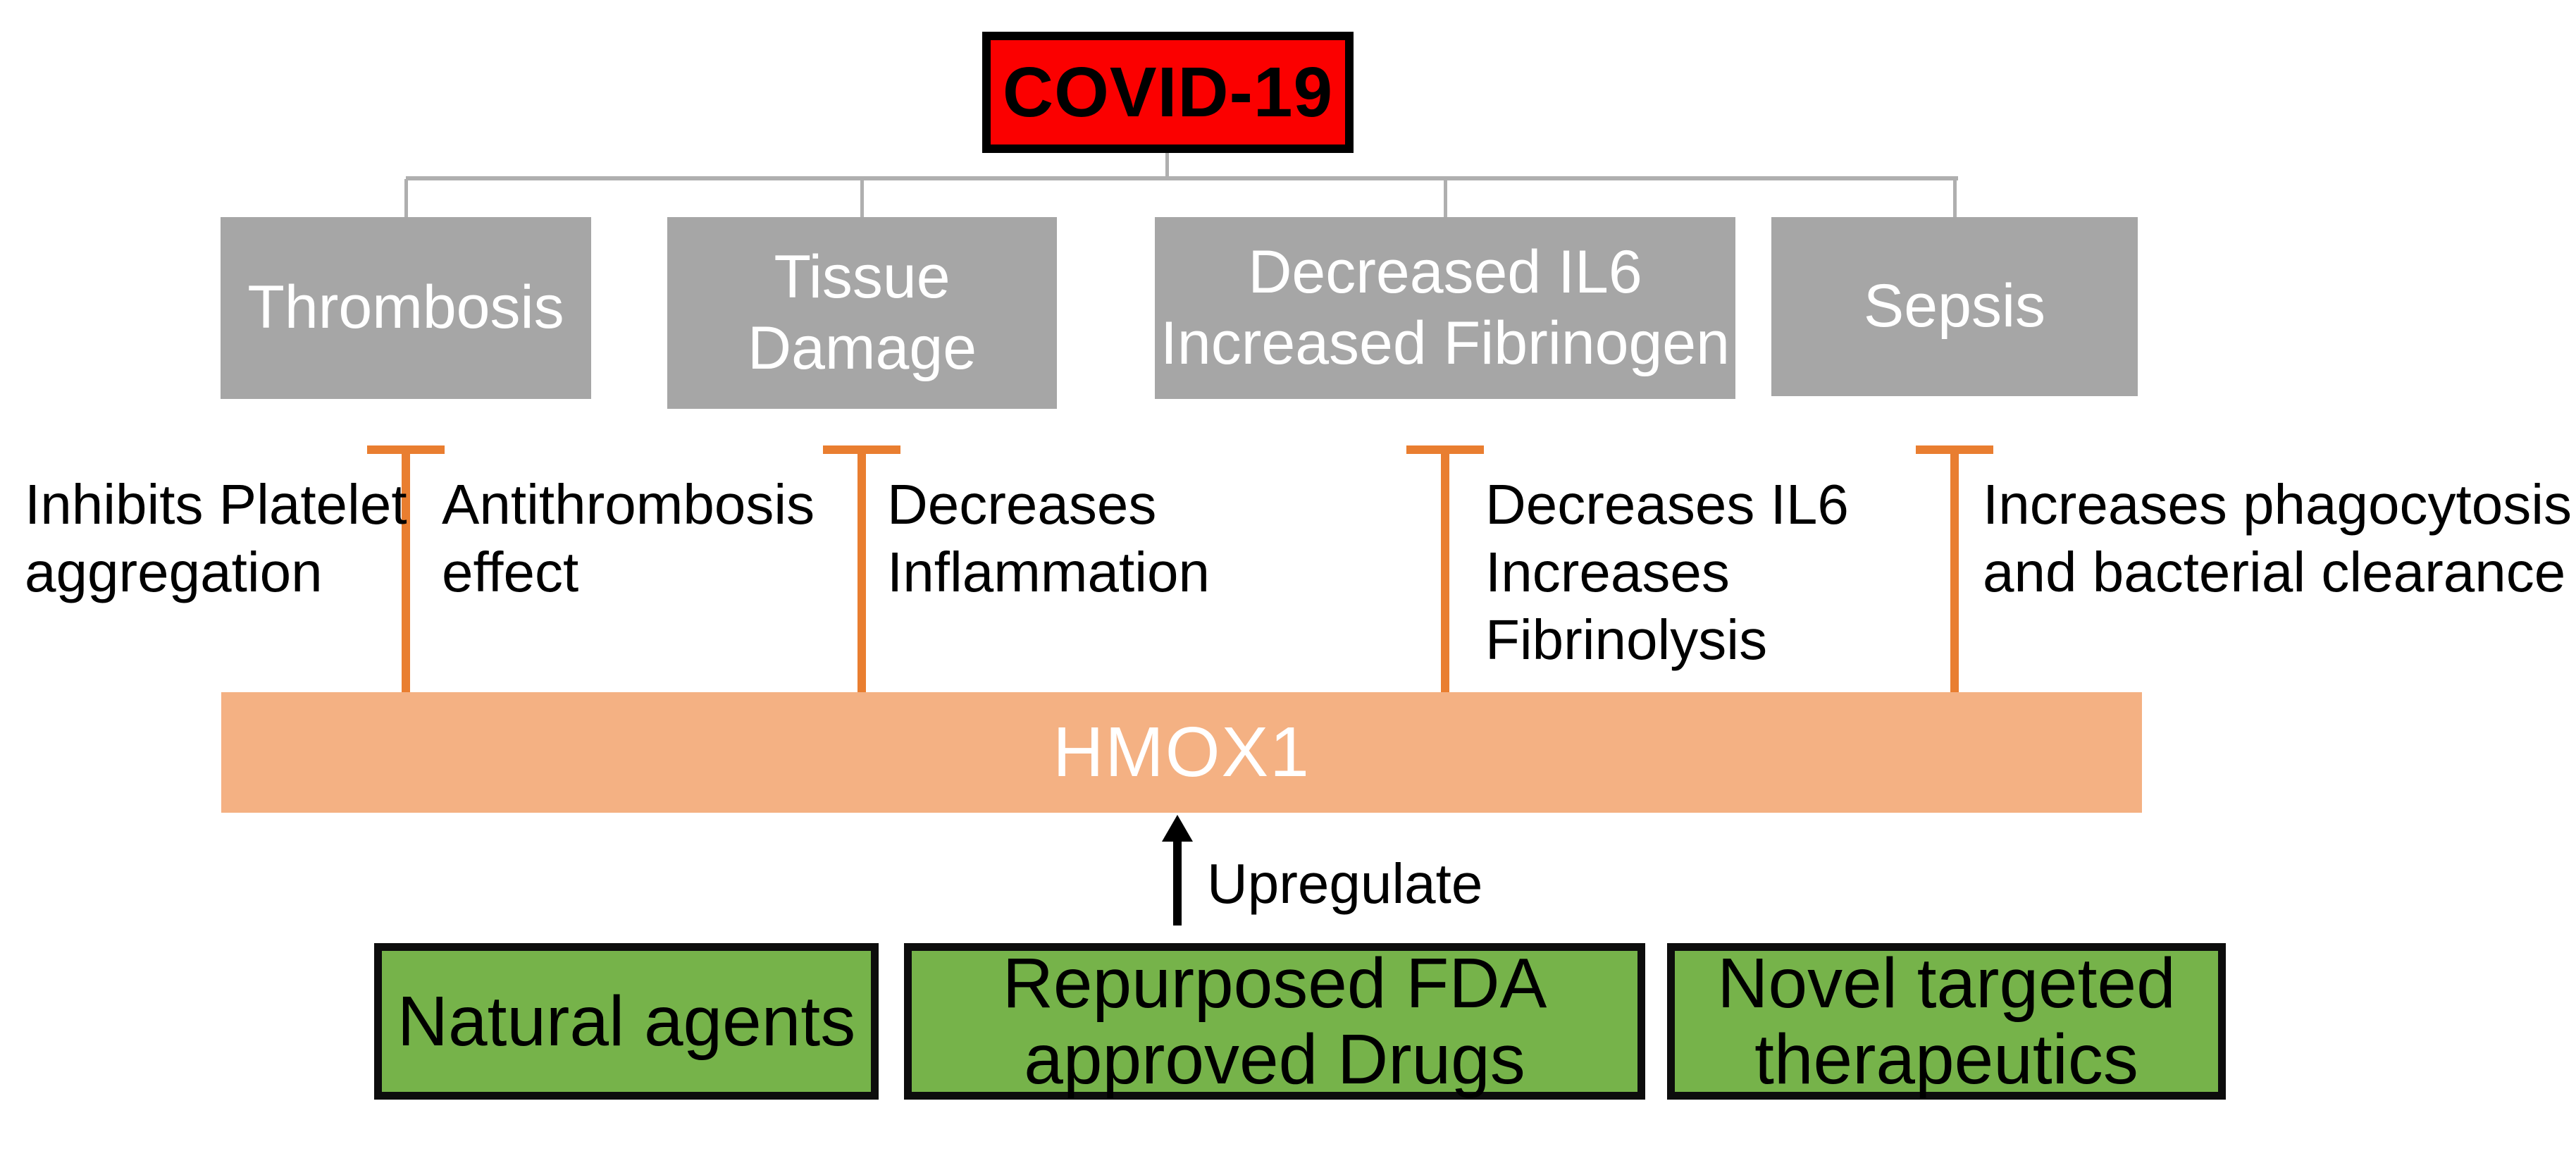 This screenshot has height=1156, width=2576. Describe the element at coordinates (1667, 572) in the screenshot. I see `effect-decreases-il6-increases-fibrinolysis: Decreases IL6 Increases Fibrinolysis` at that location.